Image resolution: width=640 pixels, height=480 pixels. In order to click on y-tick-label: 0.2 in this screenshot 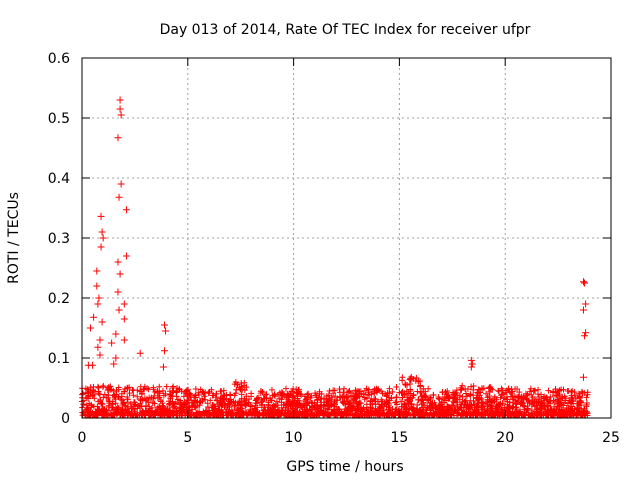, I will do `click(59, 299)`.